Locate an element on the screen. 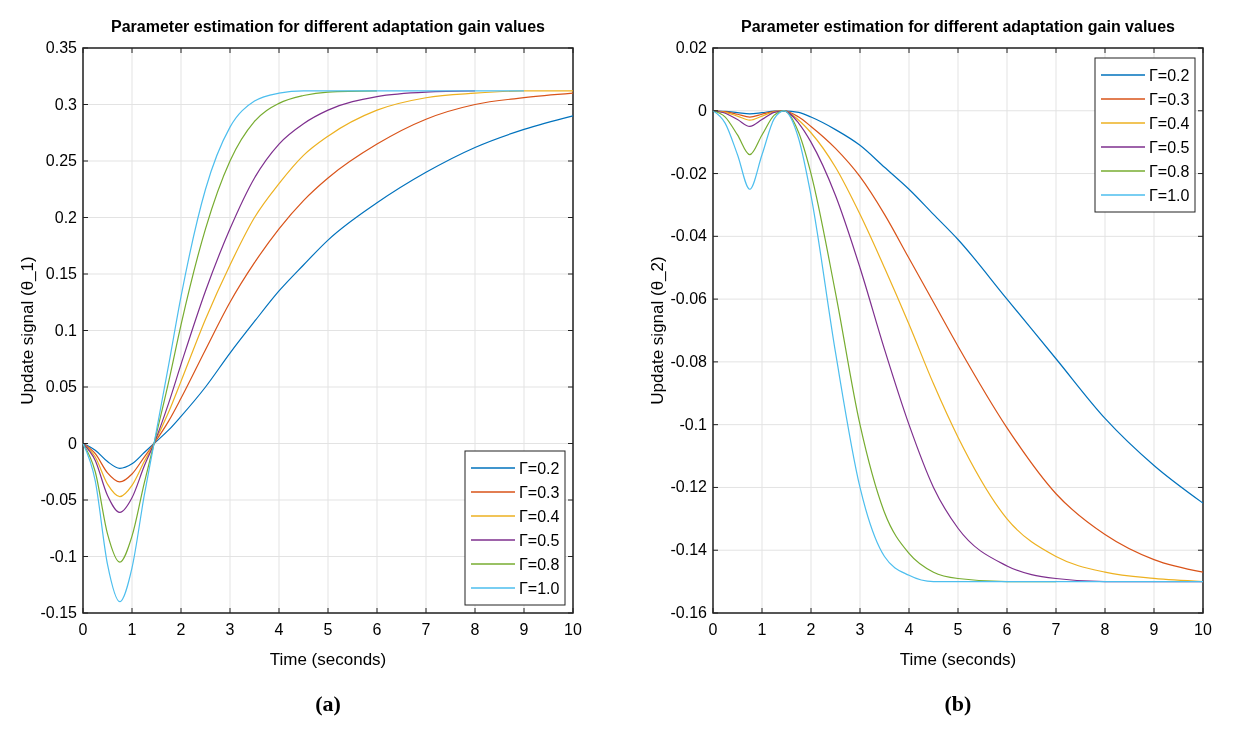 This screenshot has width=1249, height=749. y-tick-label: -0.14 is located at coordinates (689, 550).